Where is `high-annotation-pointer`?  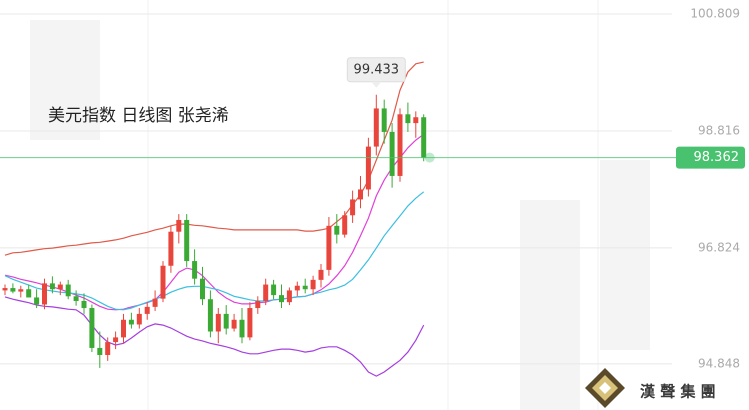 high-annotation-pointer is located at coordinates (376, 84).